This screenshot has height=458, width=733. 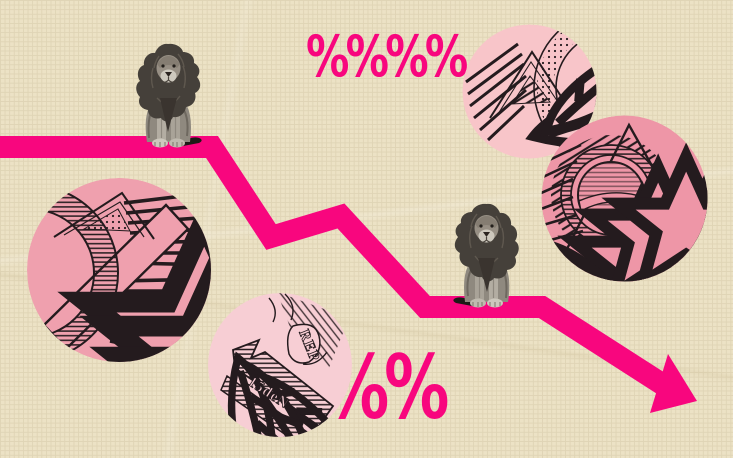 I want to click on engraving-ray-bars, so click(x=496, y=92).